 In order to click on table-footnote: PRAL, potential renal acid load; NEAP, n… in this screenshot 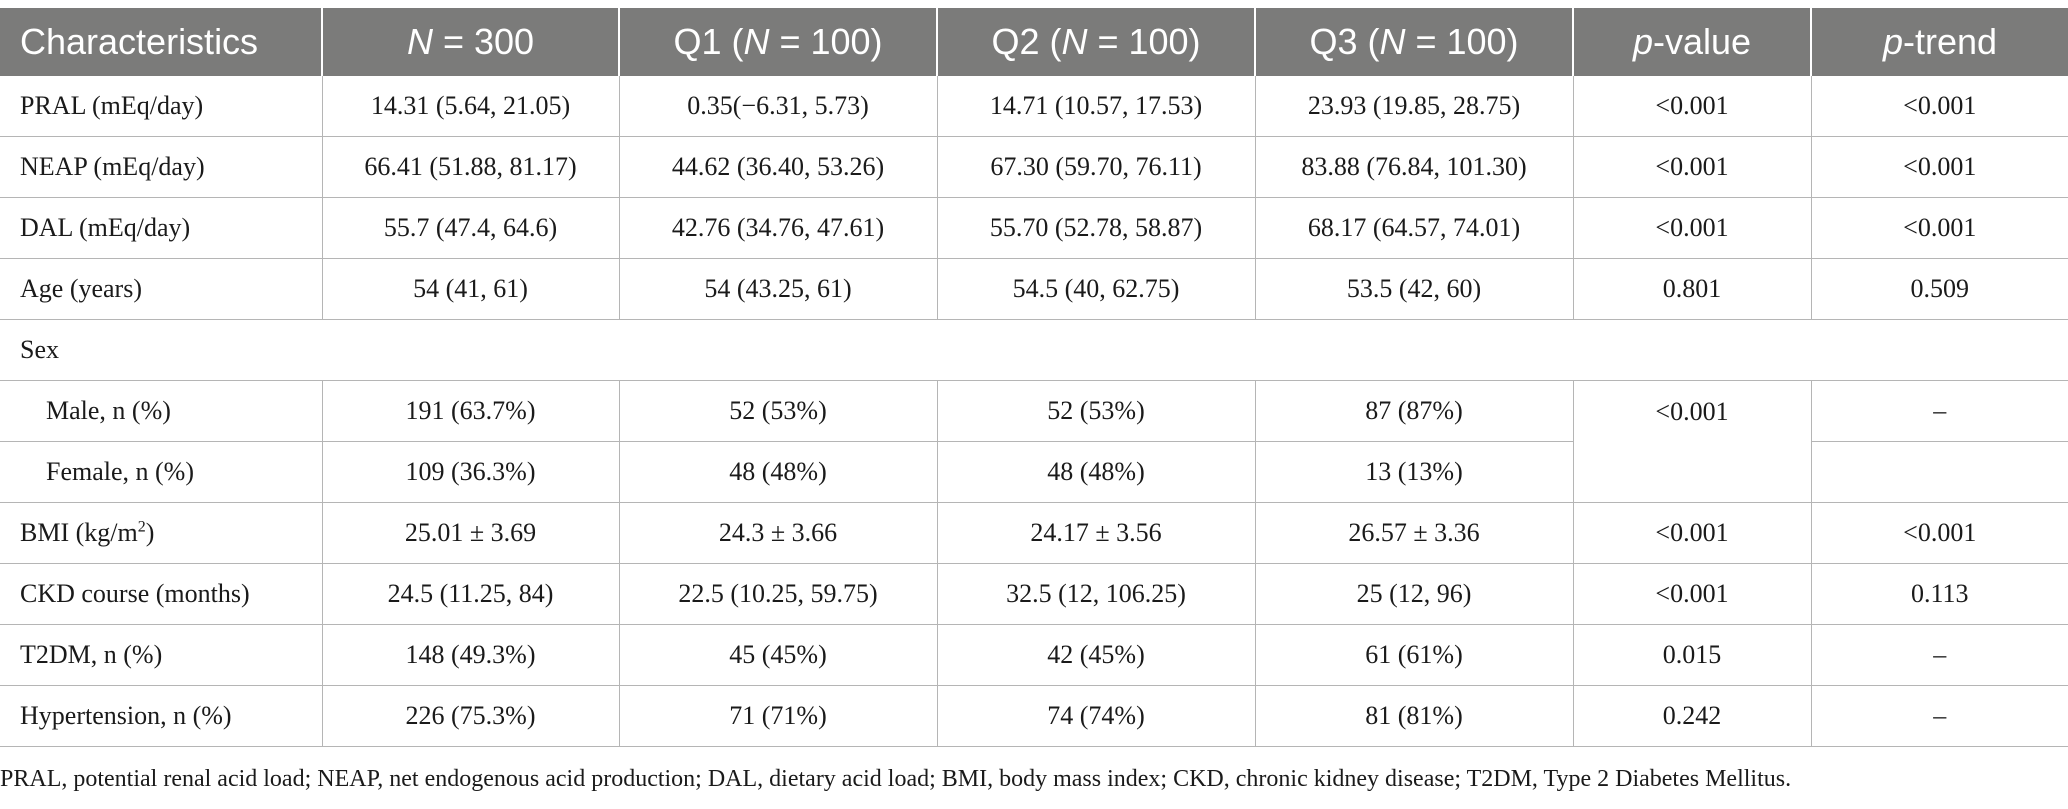, I will do `click(896, 779)`.